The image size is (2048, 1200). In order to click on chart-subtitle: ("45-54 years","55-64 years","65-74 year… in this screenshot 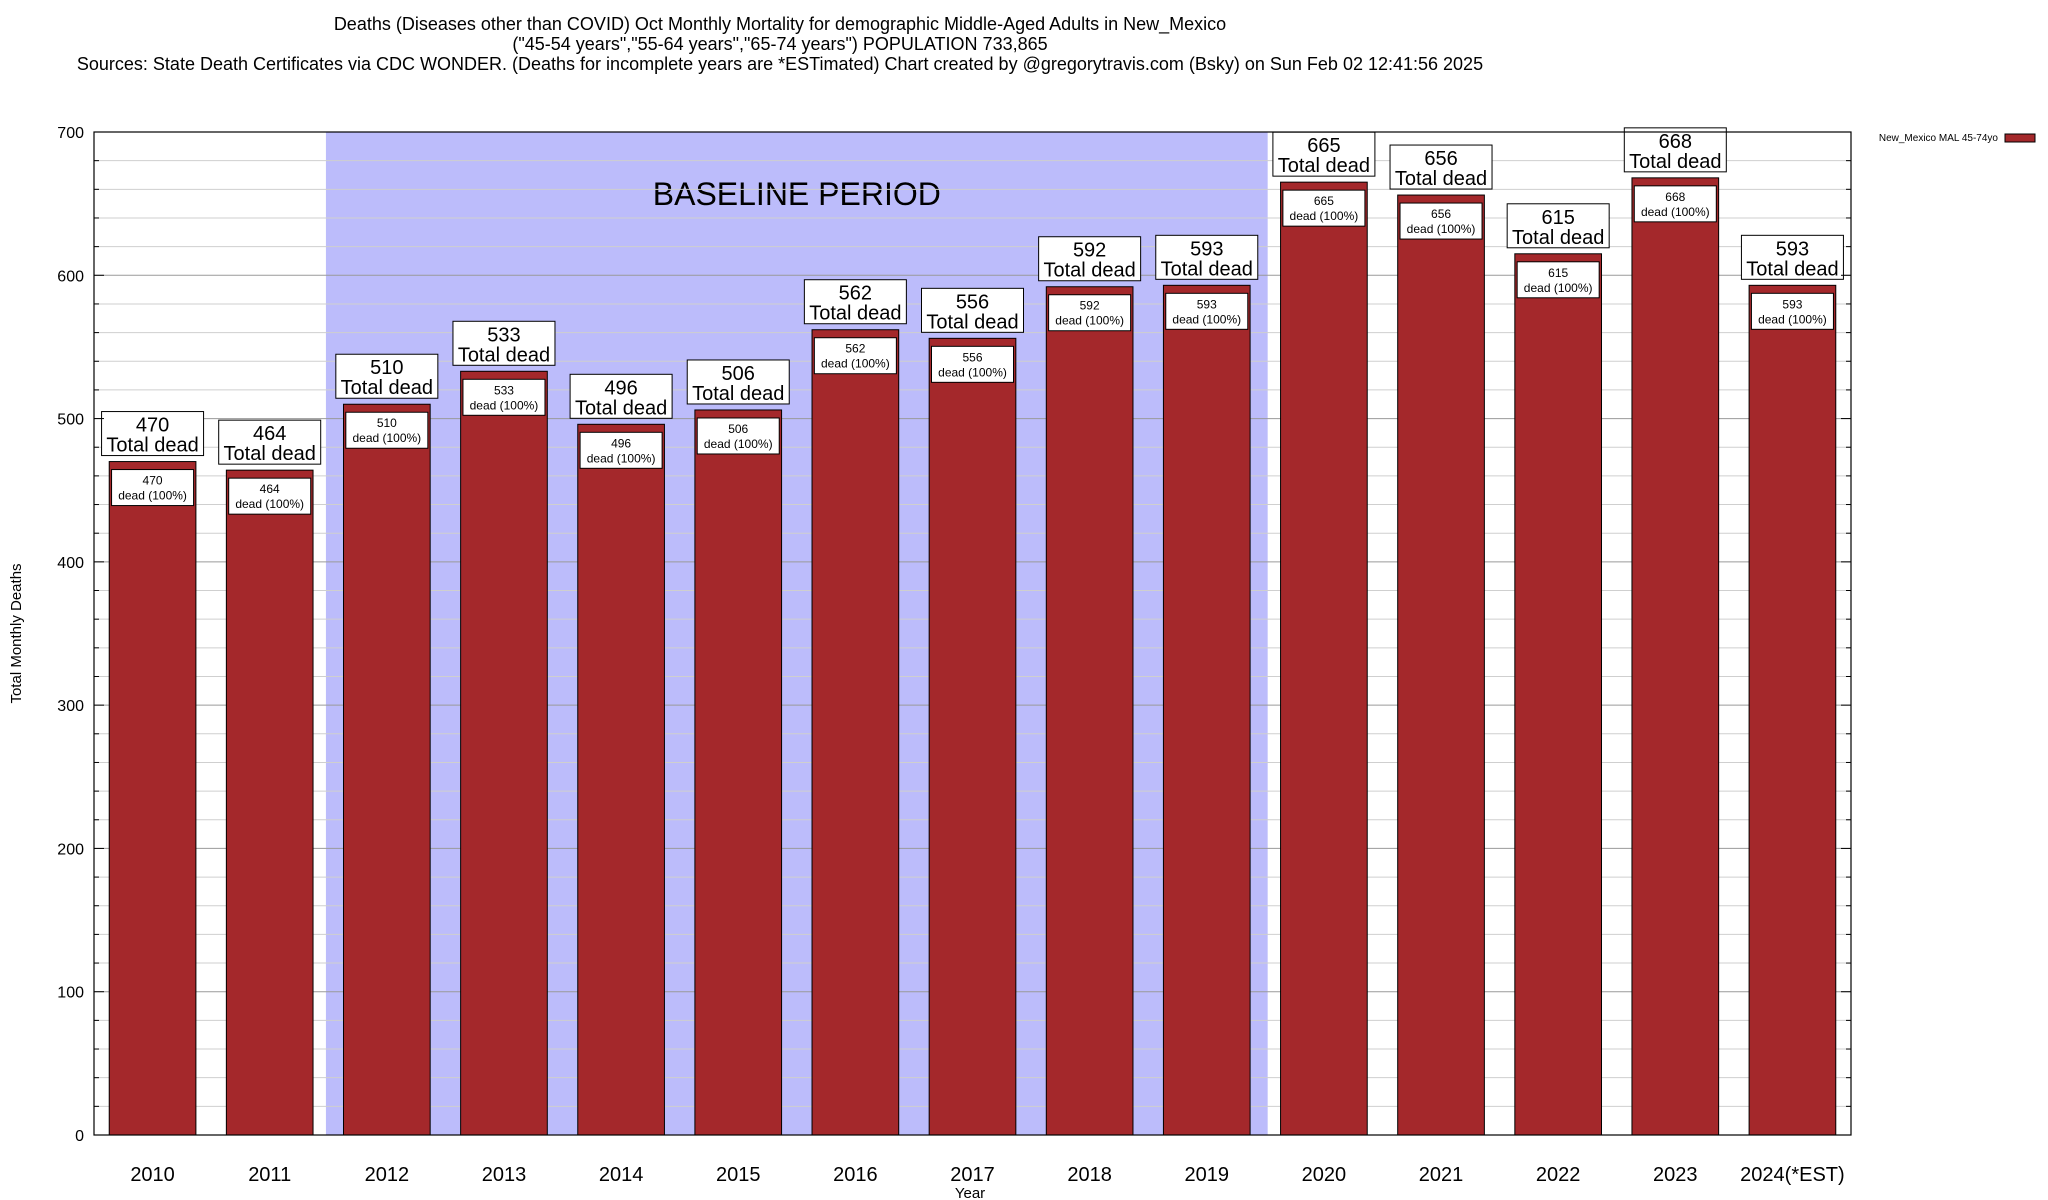, I will do `click(780, 44)`.